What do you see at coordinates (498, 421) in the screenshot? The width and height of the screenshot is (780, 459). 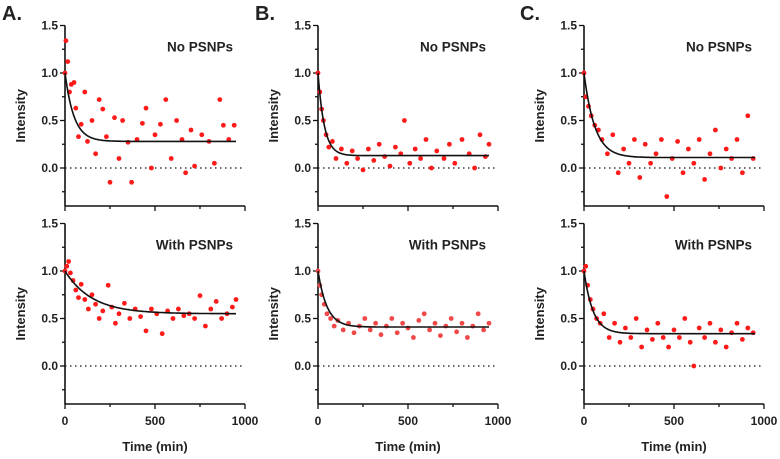 I see `x-tick-label: 1000` at bounding box center [498, 421].